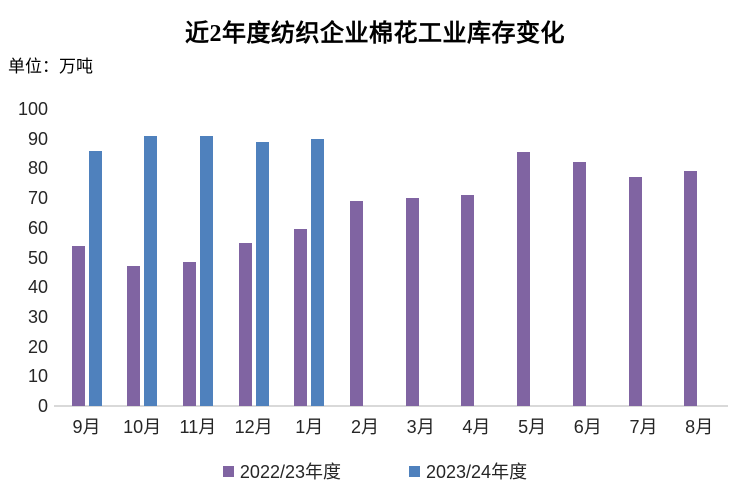  I want to click on y-tick-label: 30, so click(37, 316).